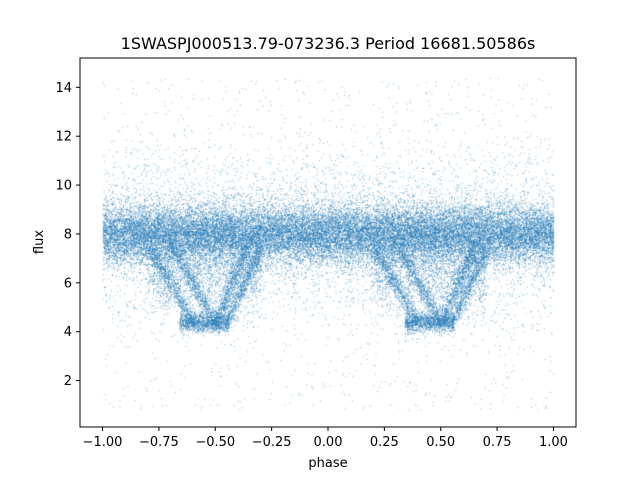  What do you see at coordinates (63, 186) in the screenshot?
I see `y-tick-label: 10` at bounding box center [63, 186].